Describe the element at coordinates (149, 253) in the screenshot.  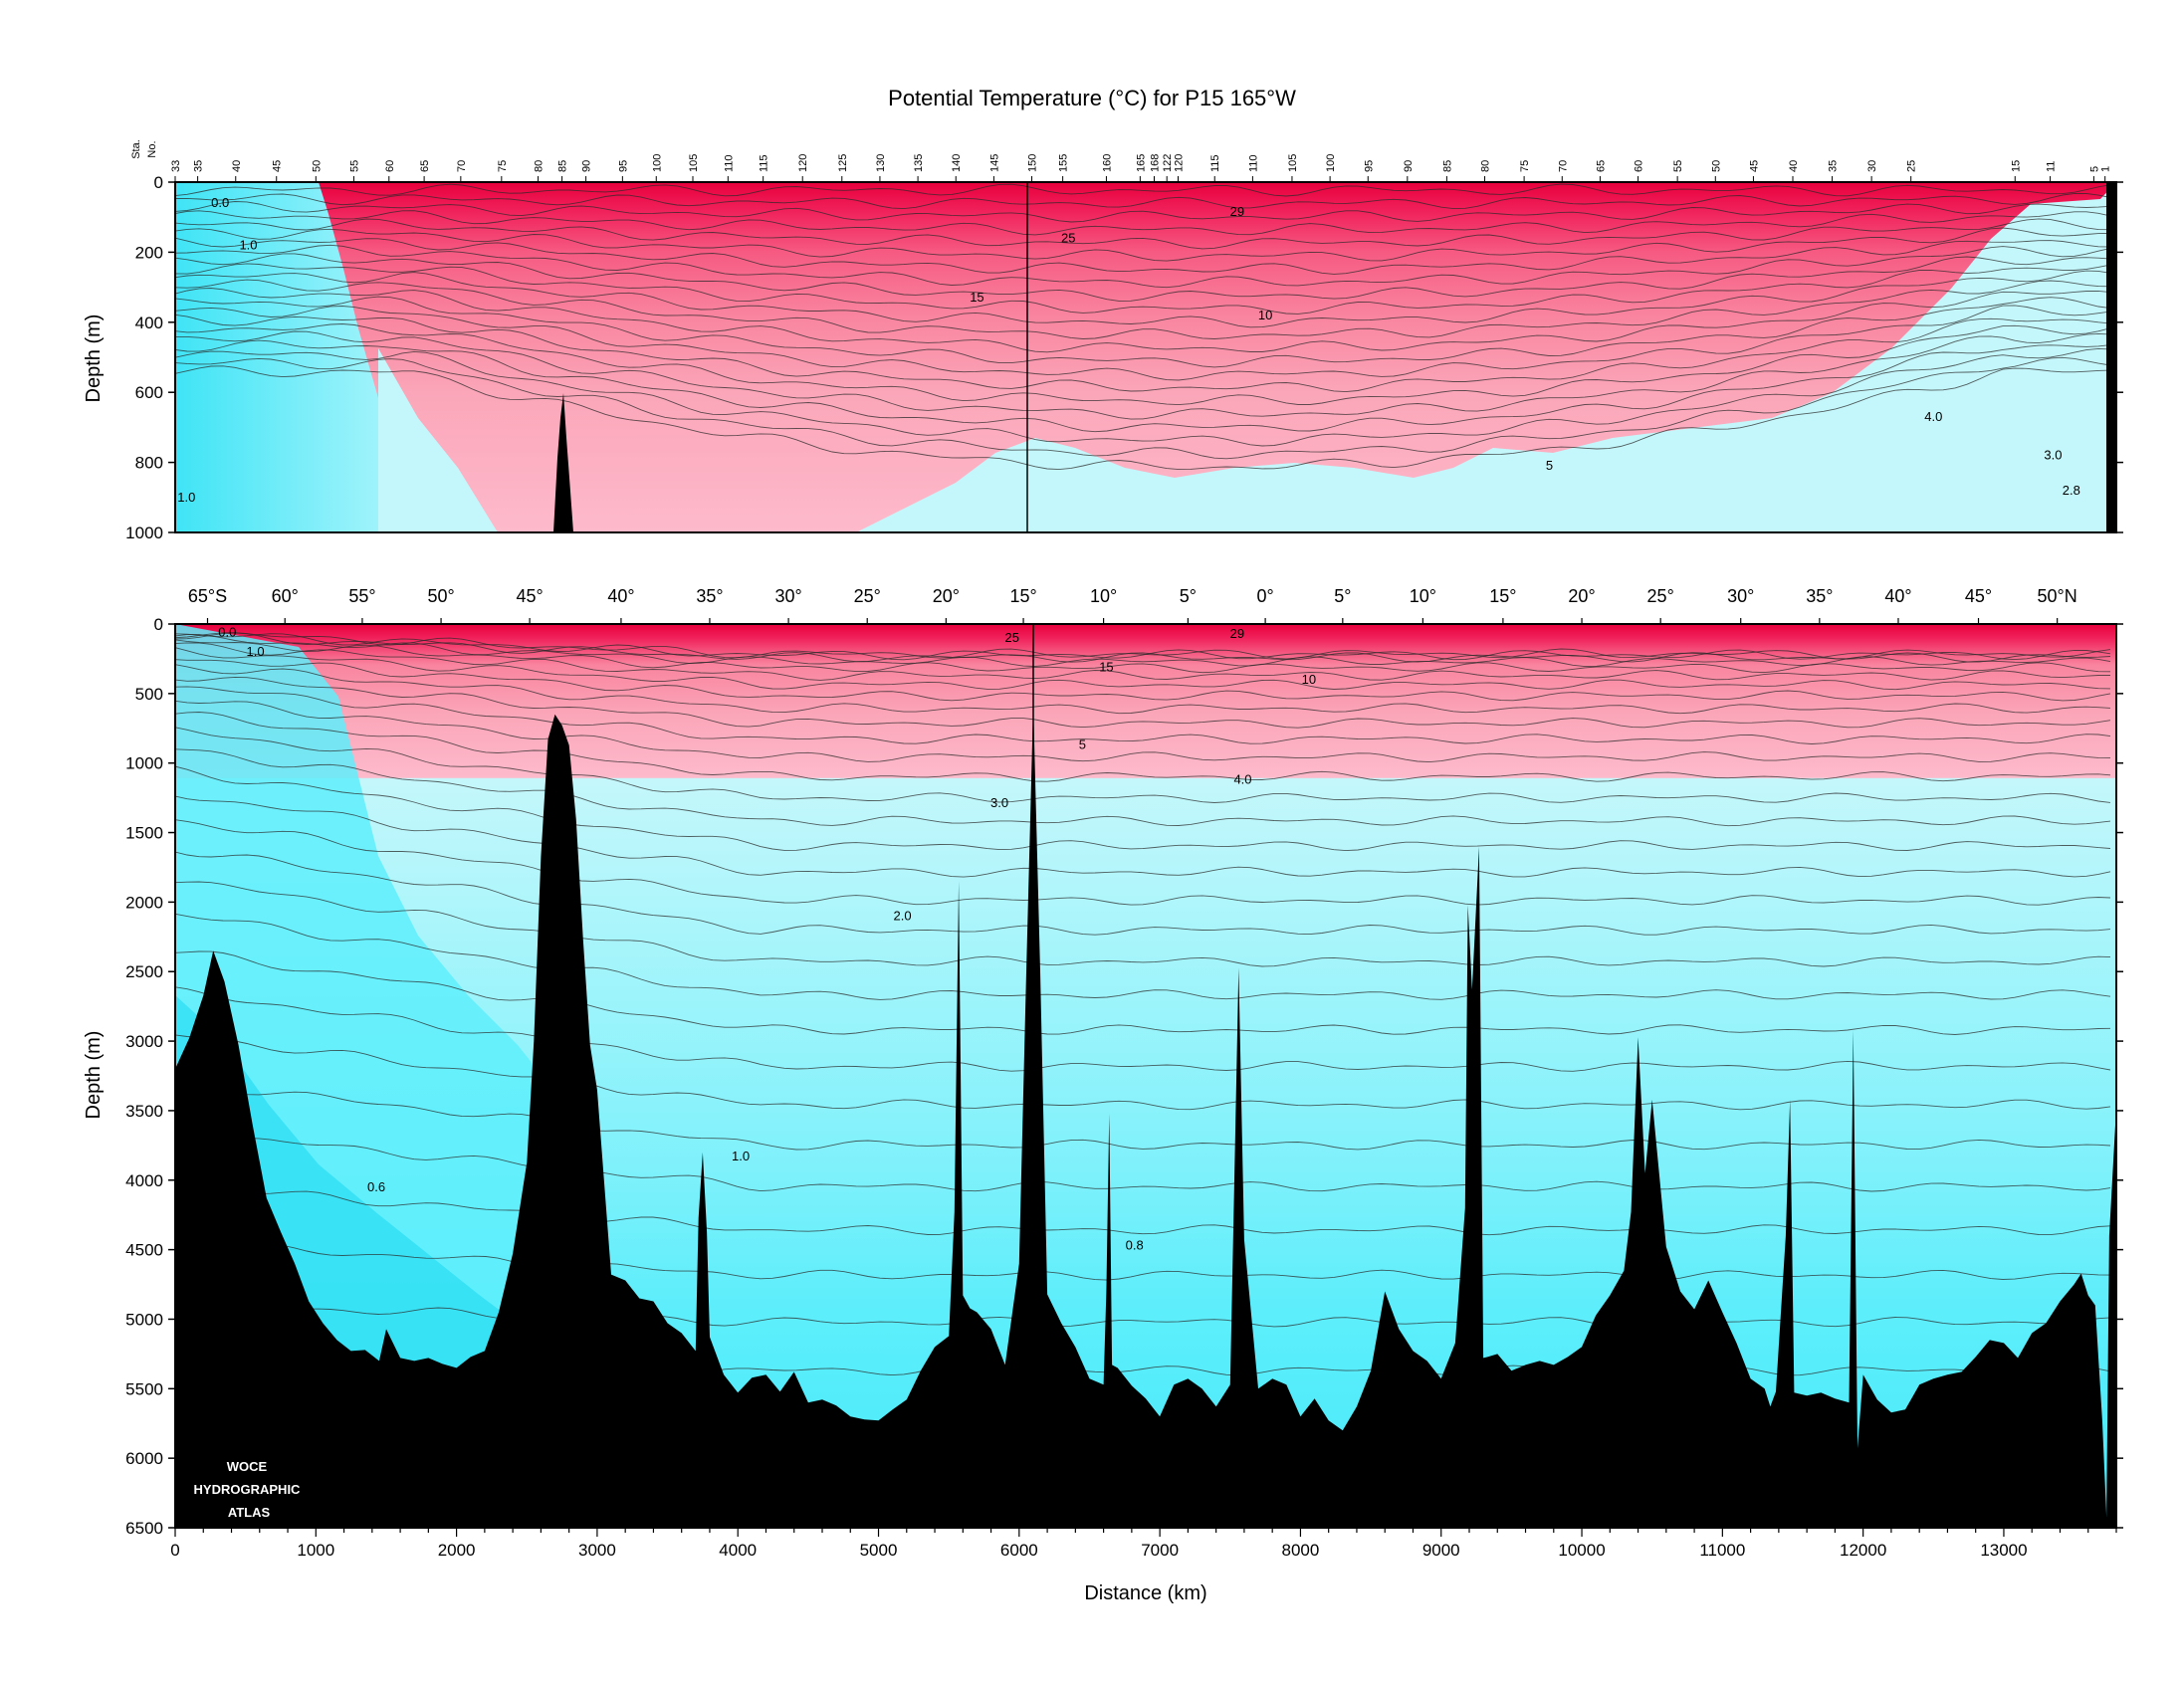
I see `y-tick-label: 200` at that location.